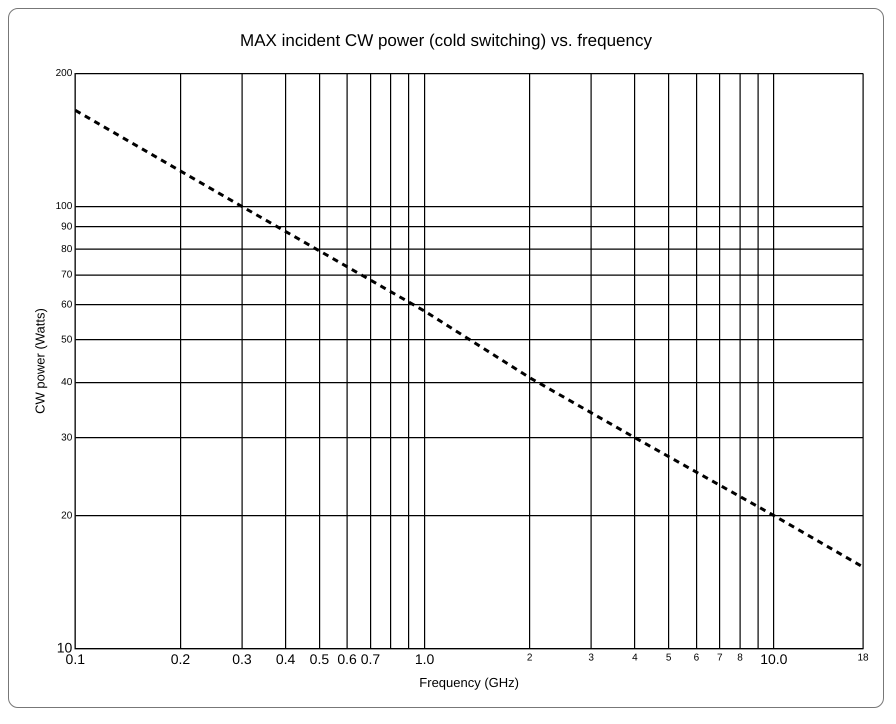 Image resolution: width=896 pixels, height=724 pixels. Describe the element at coordinates (719, 658) in the screenshot. I see `x-tick-label: 7` at that location.